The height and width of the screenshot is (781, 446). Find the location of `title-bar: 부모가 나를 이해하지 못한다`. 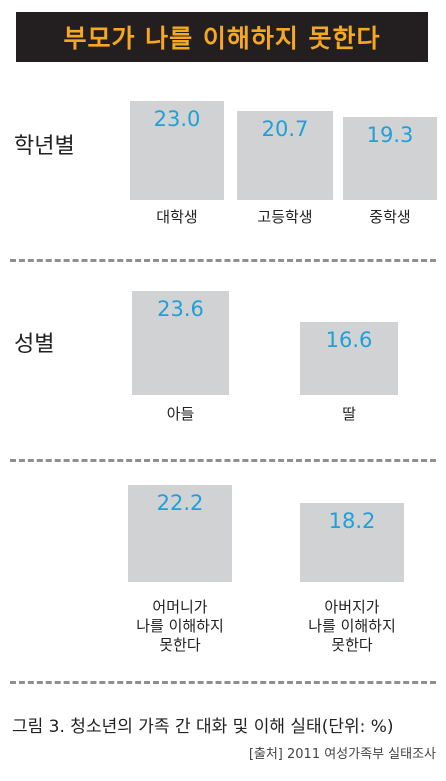

title-bar: 부모가 나를 이해하지 못한다 is located at coordinates (222, 37).